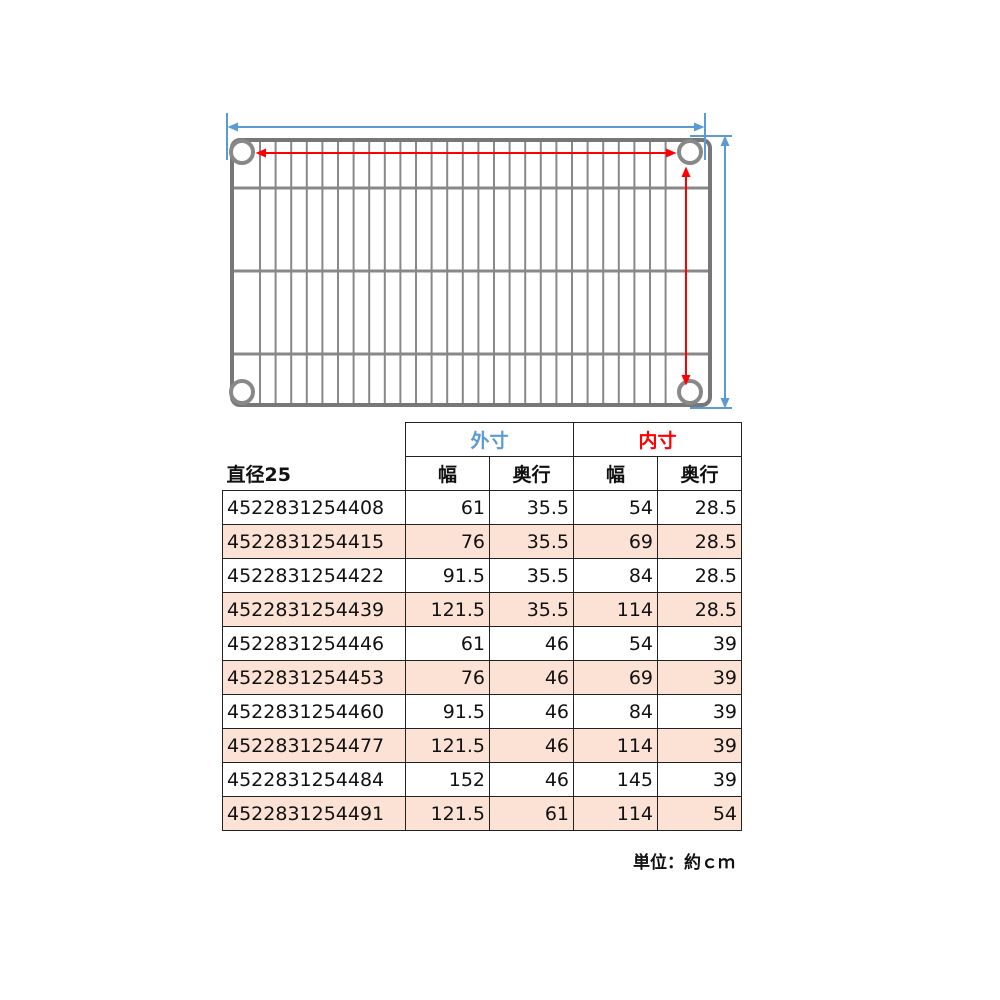  I want to click on table-row: 4522831254439 121.5 35.5 114 28.5, so click(482, 609).